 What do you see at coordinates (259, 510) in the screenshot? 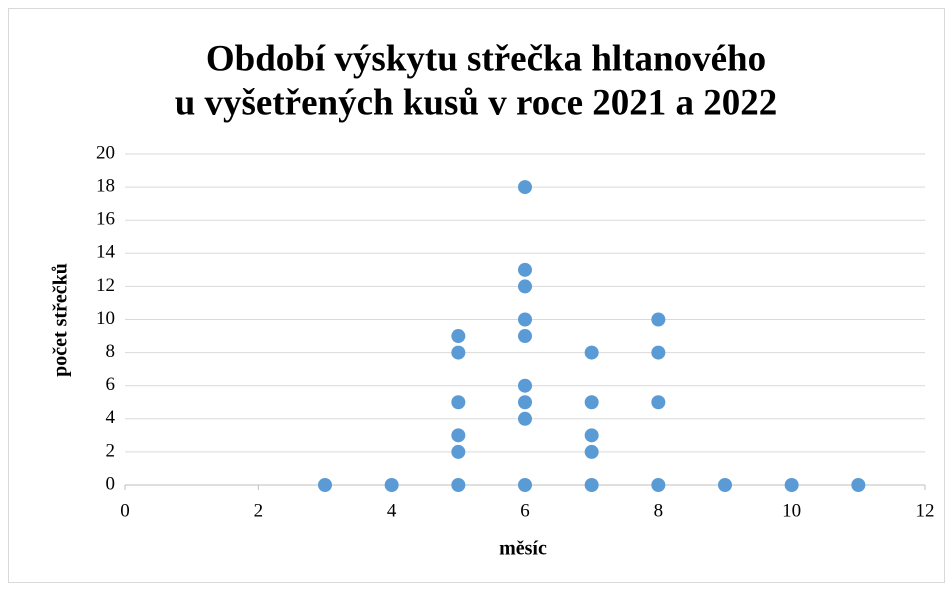
I see `x-tick-label: 2` at bounding box center [259, 510].